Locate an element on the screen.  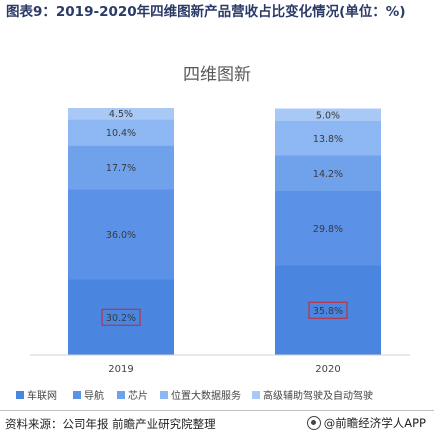
data-label: 4.5% is located at coordinates (121, 114).